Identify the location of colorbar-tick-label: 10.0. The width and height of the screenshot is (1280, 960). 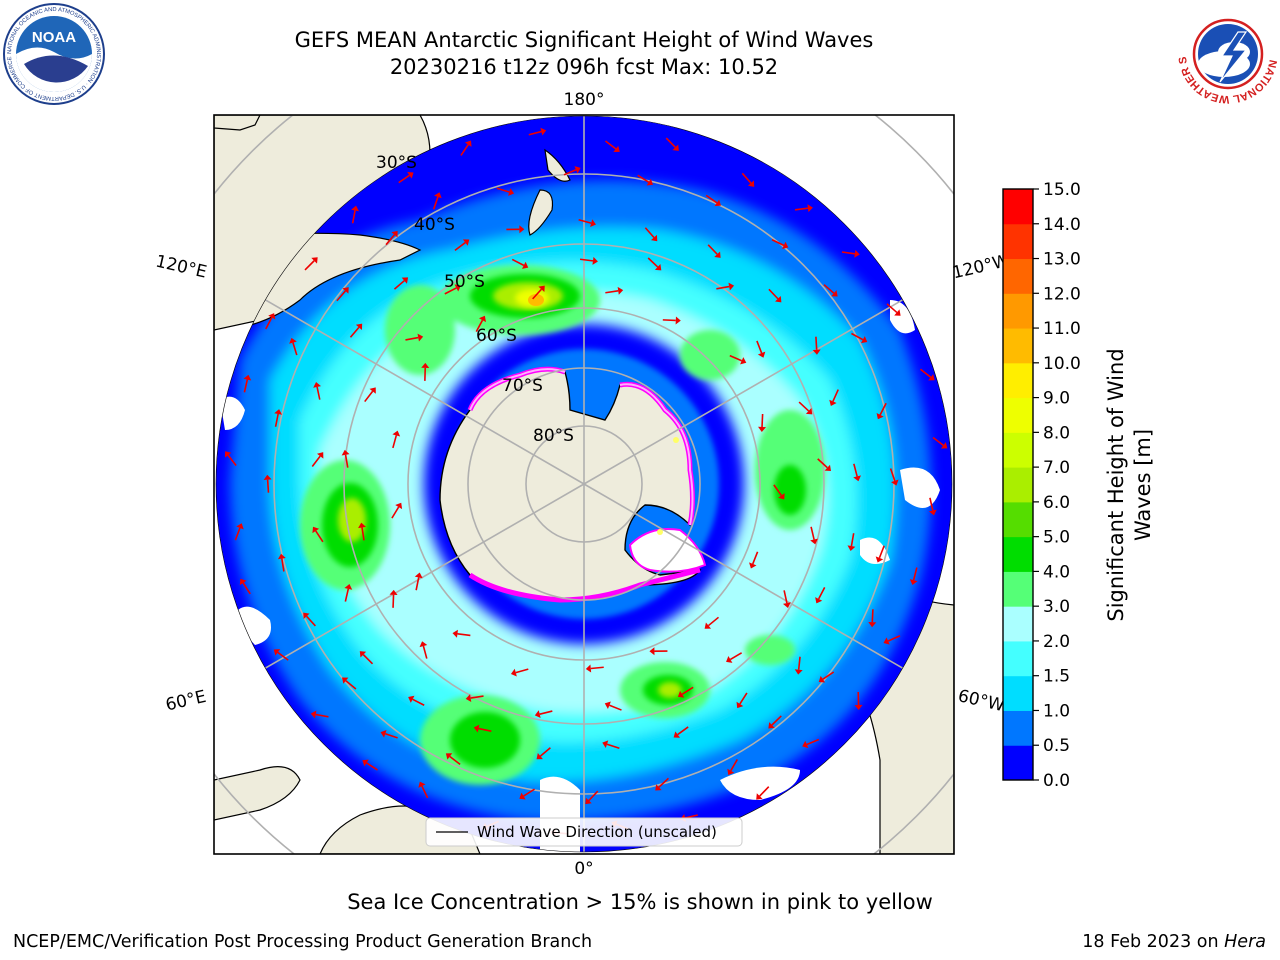
(1062, 364).